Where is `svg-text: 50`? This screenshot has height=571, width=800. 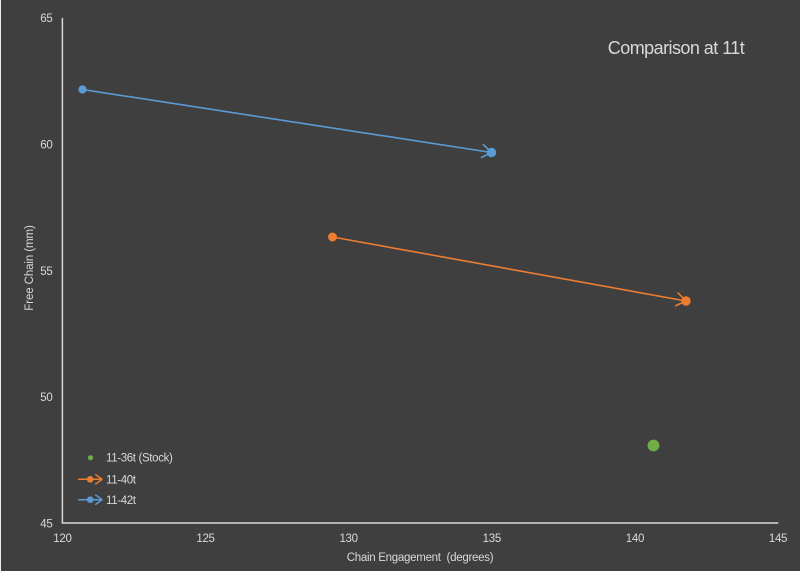
svg-text: 50 is located at coordinates (46, 398).